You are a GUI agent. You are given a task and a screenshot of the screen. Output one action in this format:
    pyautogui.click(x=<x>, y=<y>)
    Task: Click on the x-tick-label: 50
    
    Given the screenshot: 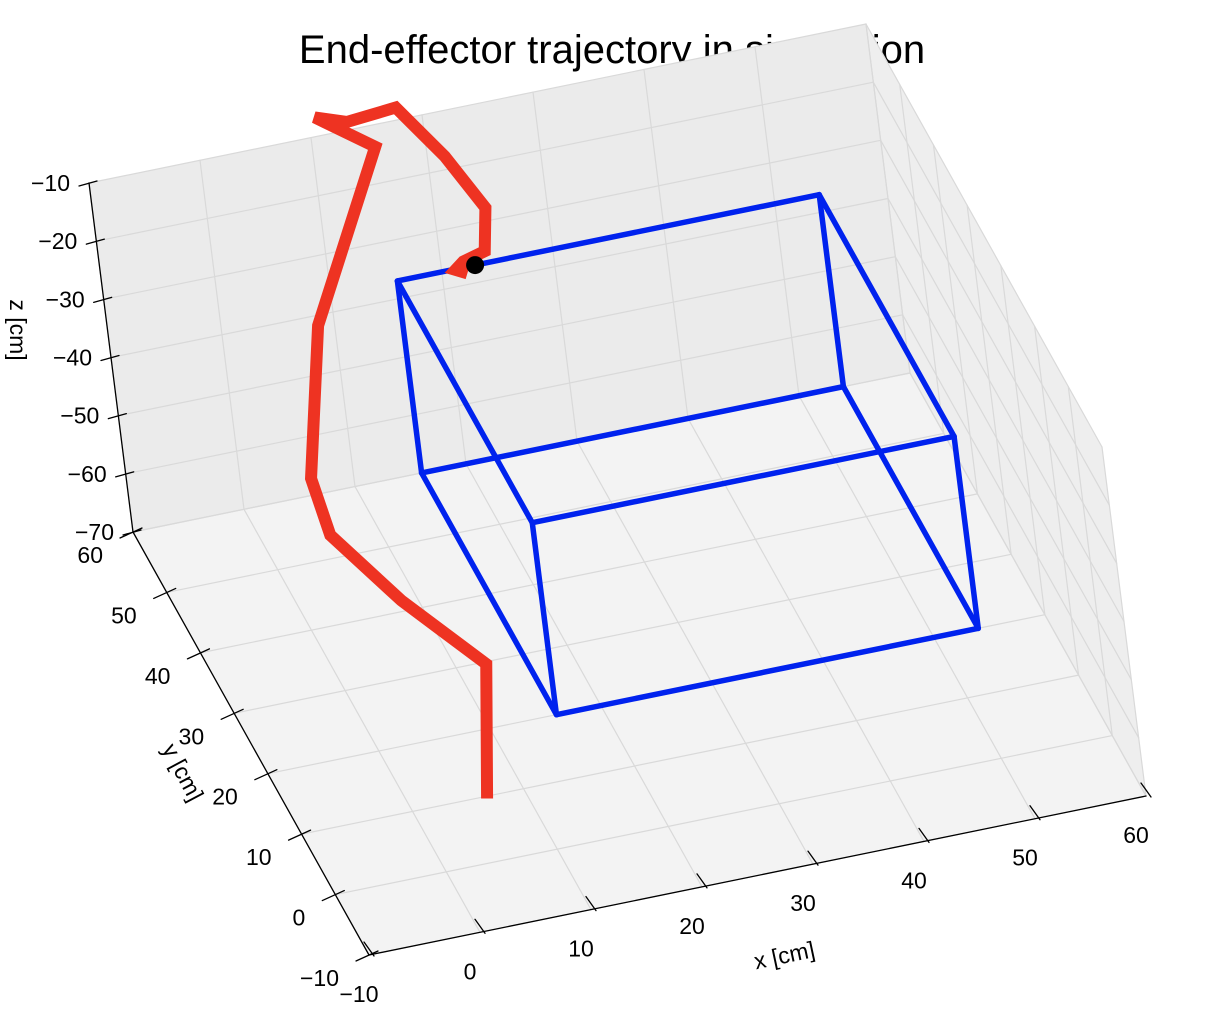 What is the action you would take?
    pyautogui.click(x=1025, y=858)
    